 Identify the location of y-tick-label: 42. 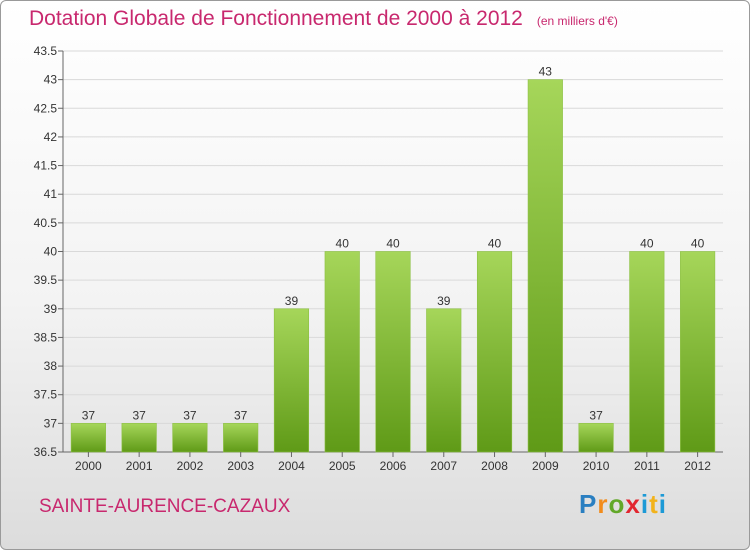
(51, 137).